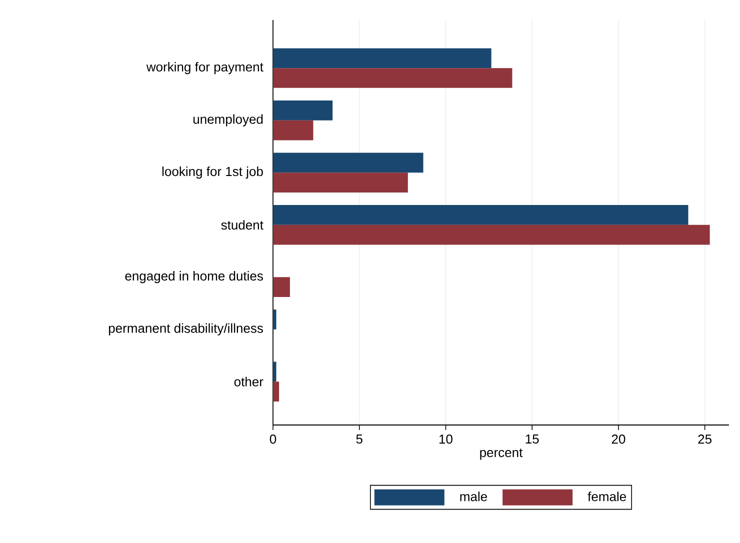  Describe the element at coordinates (249, 381) in the screenshot. I see `y-tick-label: other` at that location.